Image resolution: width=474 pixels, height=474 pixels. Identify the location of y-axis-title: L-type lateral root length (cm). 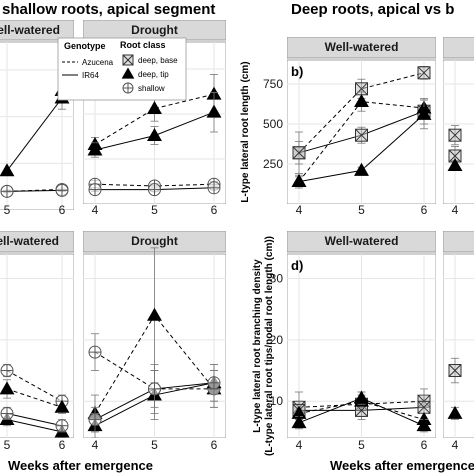
(245, 131).